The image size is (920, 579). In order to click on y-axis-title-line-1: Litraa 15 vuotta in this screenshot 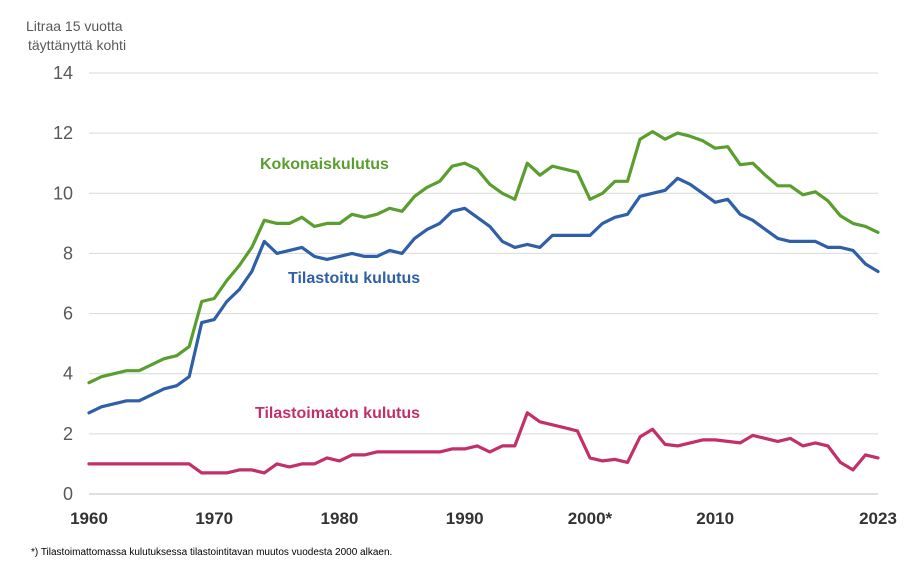, I will do `click(74, 26)`.